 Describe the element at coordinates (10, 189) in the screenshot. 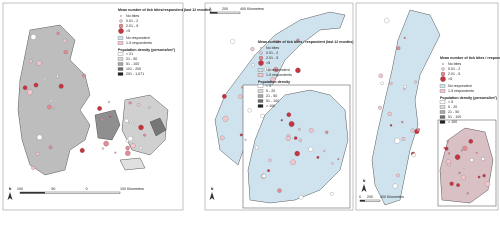

I see `north-label: N` at that location.